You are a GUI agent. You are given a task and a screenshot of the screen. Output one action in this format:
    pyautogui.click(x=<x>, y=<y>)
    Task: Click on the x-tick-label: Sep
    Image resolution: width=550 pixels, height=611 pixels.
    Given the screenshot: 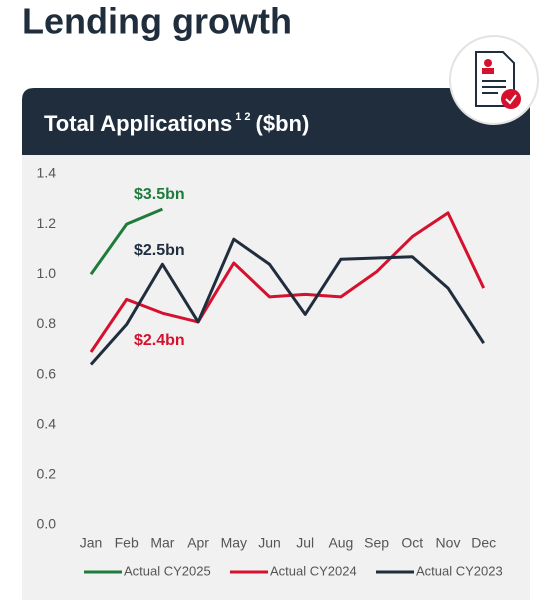 What is the action you would take?
    pyautogui.click(x=376, y=543)
    